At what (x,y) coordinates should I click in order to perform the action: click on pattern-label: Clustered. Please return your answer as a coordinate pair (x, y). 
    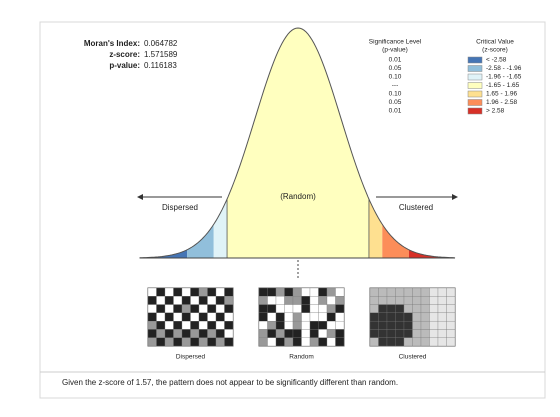
    Looking at the image, I should click on (413, 357).